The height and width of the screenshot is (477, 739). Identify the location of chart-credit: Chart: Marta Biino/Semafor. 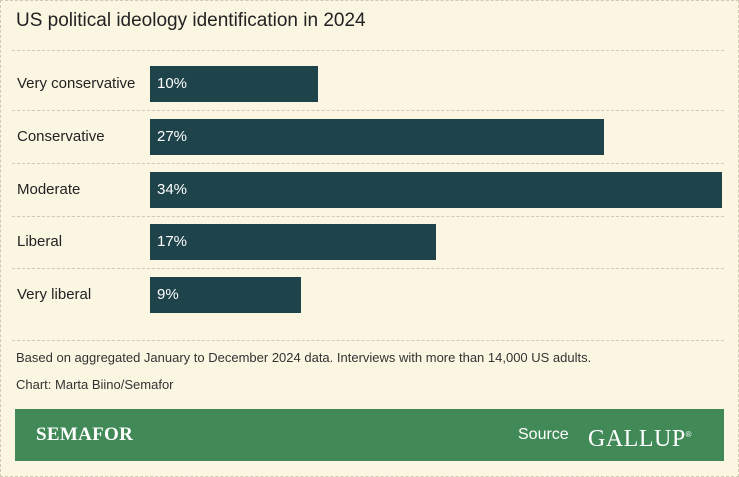
(95, 384).